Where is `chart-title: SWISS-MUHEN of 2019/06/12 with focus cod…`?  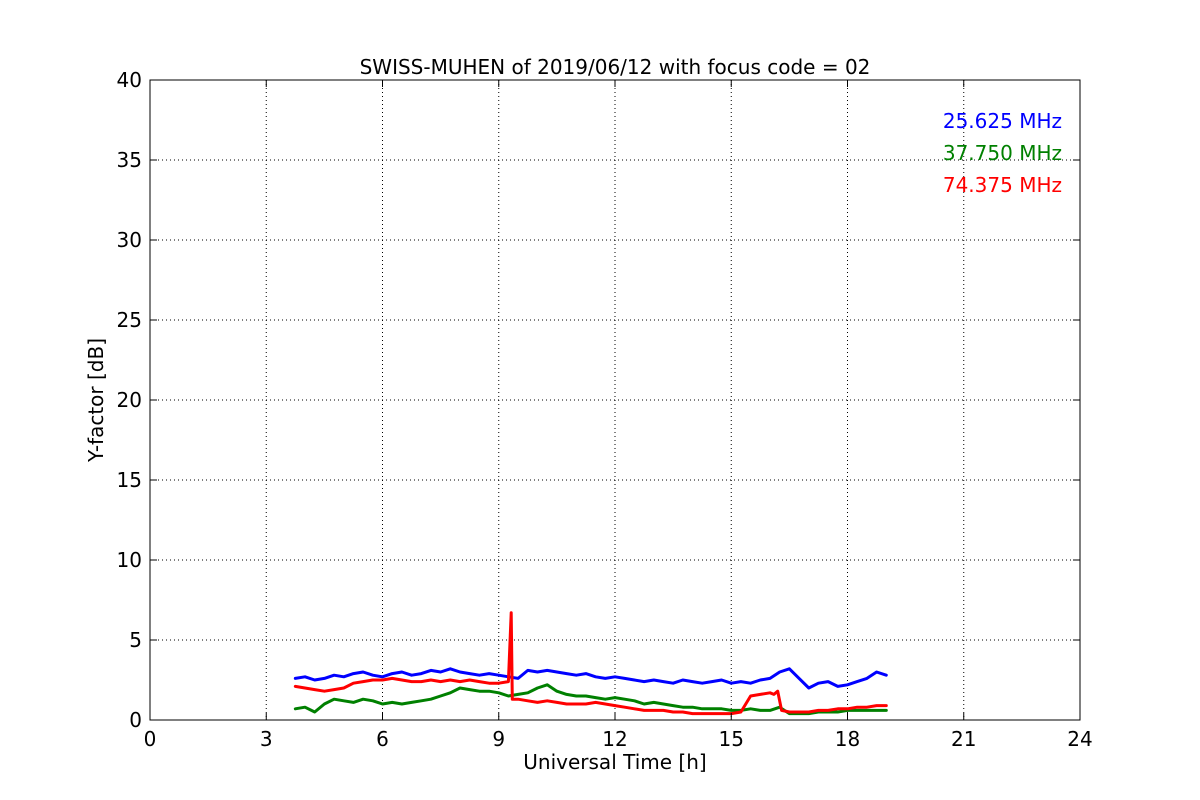 chart-title: SWISS-MUHEN of 2019/06/12 with focus cod… is located at coordinates (615, 67).